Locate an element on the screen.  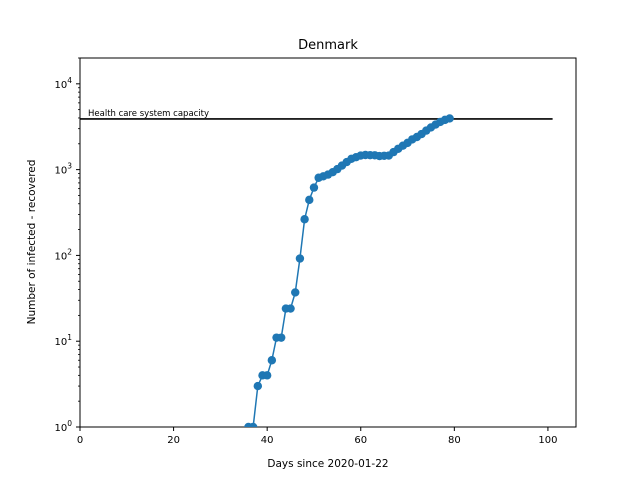
x-tick-label: 80 is located at coordinates (454, 440).